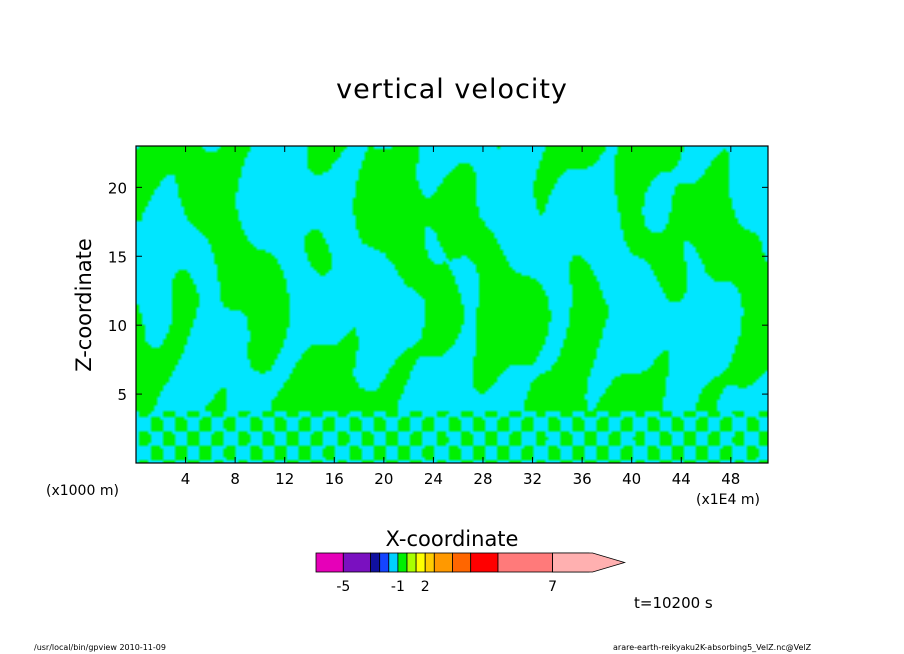 The width and height of the screenshot is (904, 654). Describe the element at coordinates (631, 479) in the screenshot. I see `x-tick-label: 40` at that location.